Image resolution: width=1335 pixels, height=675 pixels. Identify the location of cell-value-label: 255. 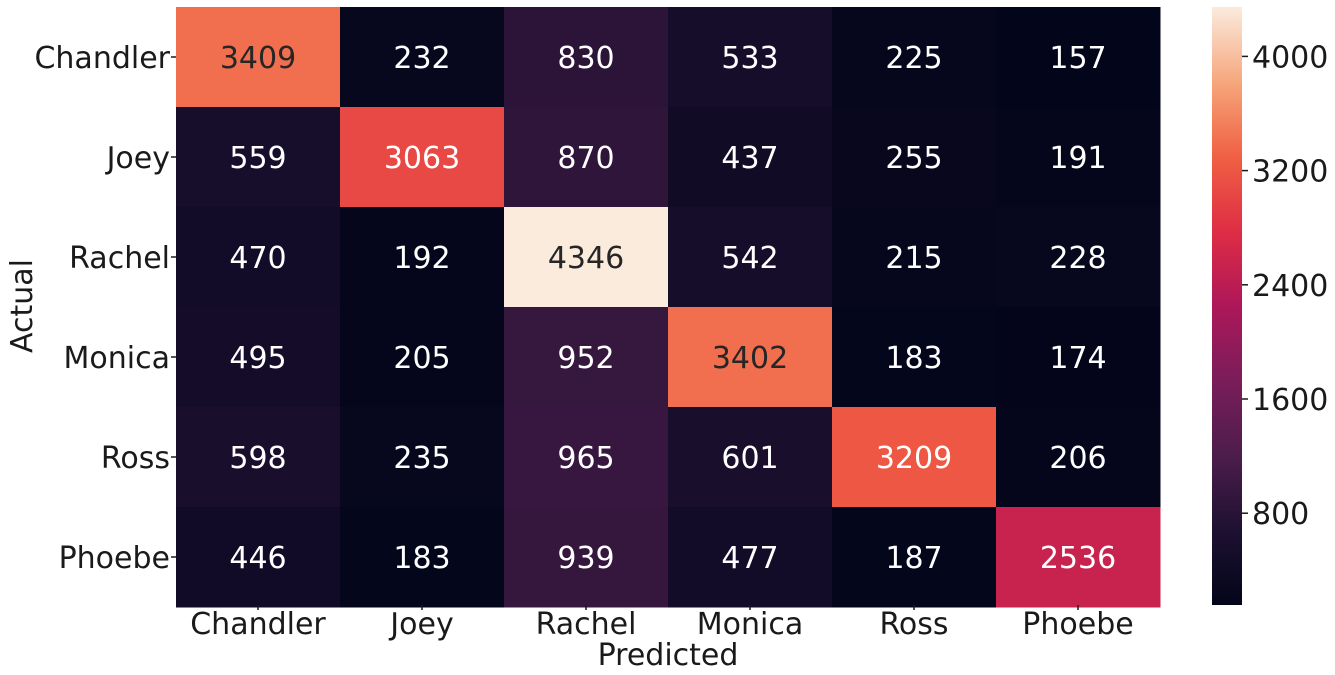
(913, 158).